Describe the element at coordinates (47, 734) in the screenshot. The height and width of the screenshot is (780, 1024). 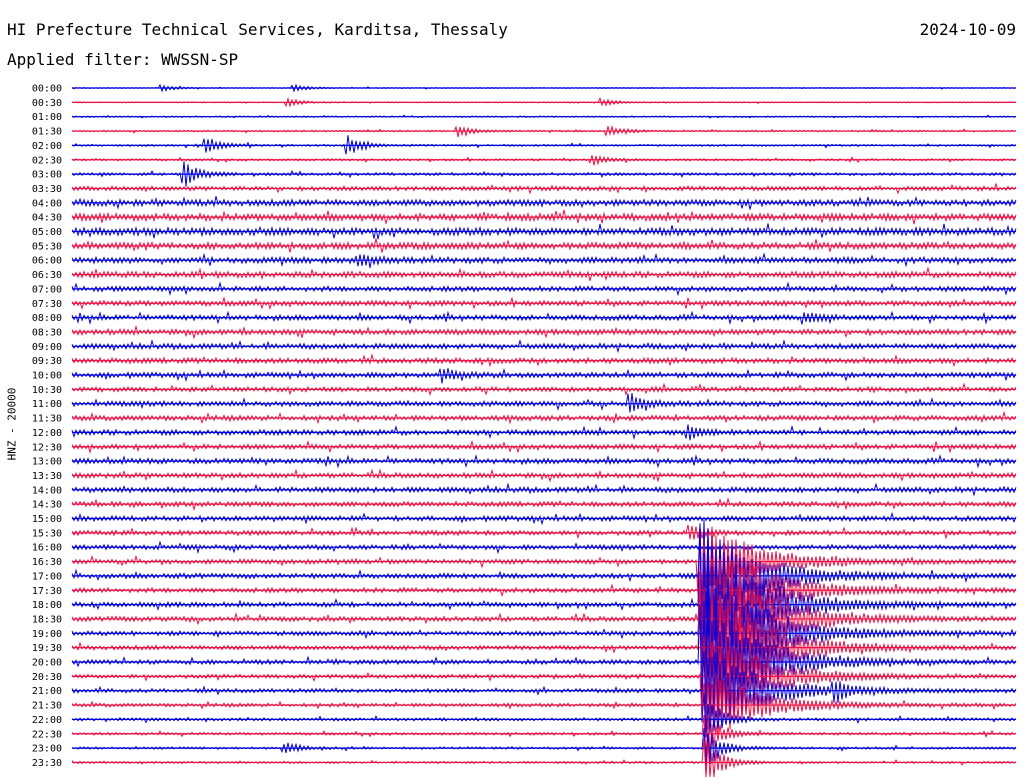
I see `row-time-label: 22:30` at that location.